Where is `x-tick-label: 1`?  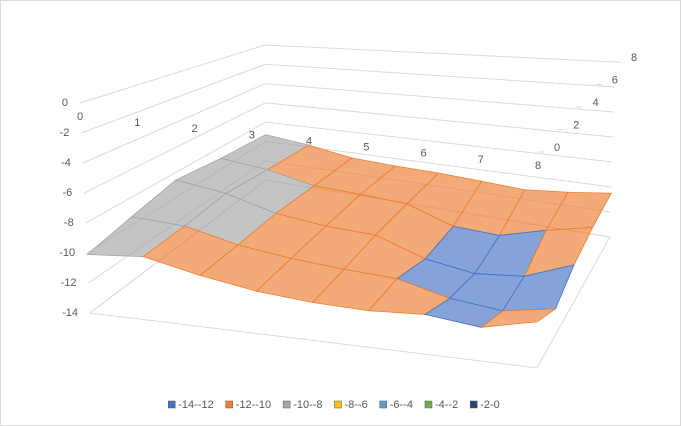 x-tick-label: 1 is located at coordinates (137, 123).